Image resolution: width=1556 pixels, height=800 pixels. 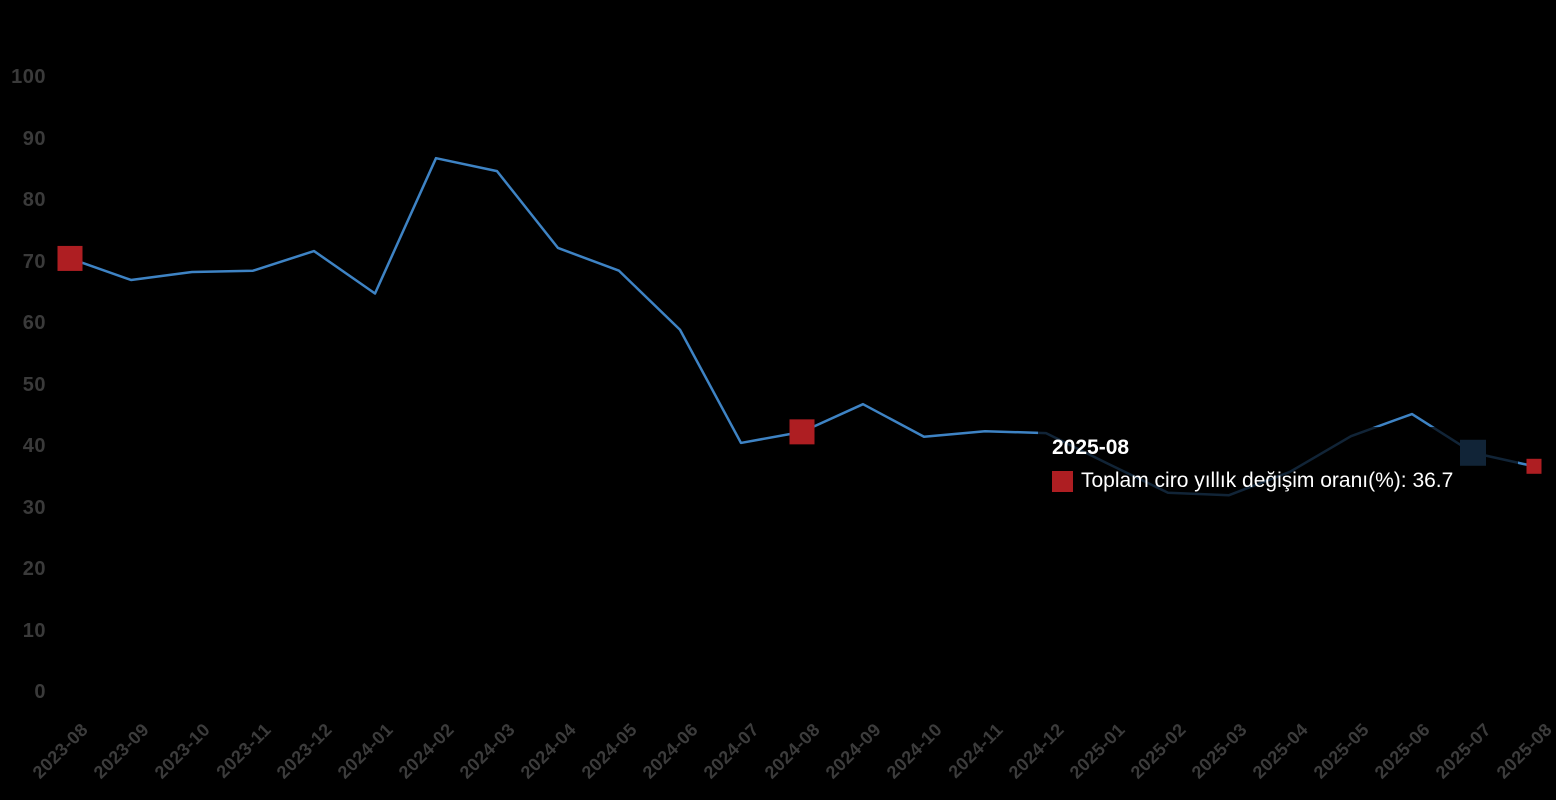 I want to click on y-axis-label: 40, so click(x=34, y=446).